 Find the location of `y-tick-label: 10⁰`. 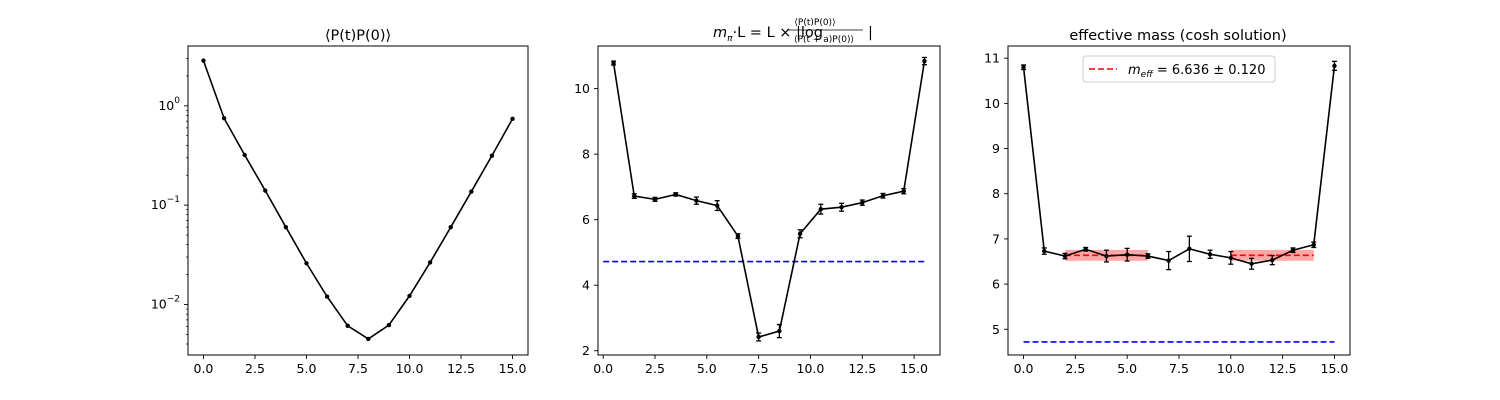

y-tick-label: 10⁰ is located at coordinates (169, 104).